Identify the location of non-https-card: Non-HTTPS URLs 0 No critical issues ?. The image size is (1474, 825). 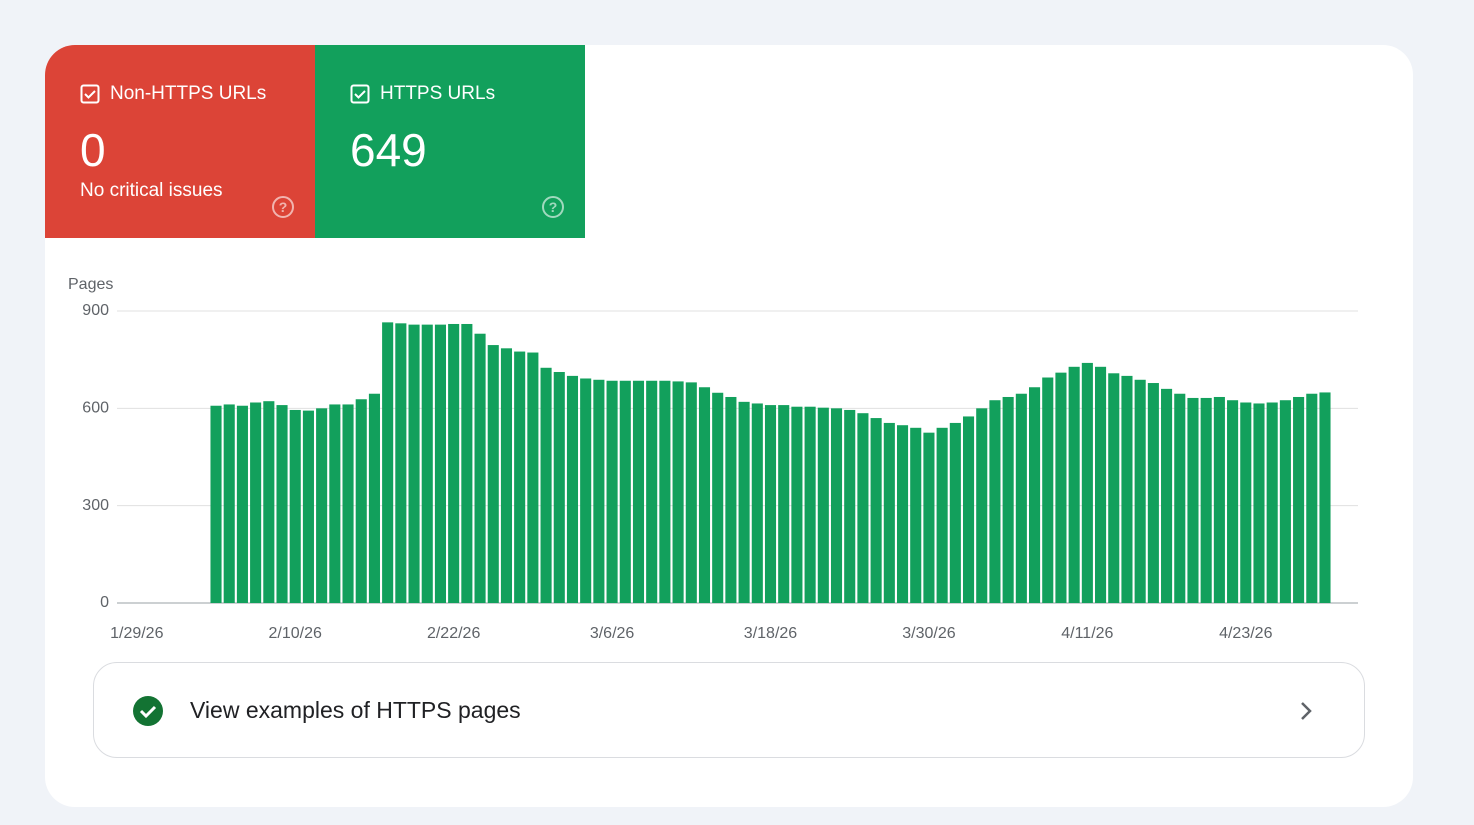
(180, 141).